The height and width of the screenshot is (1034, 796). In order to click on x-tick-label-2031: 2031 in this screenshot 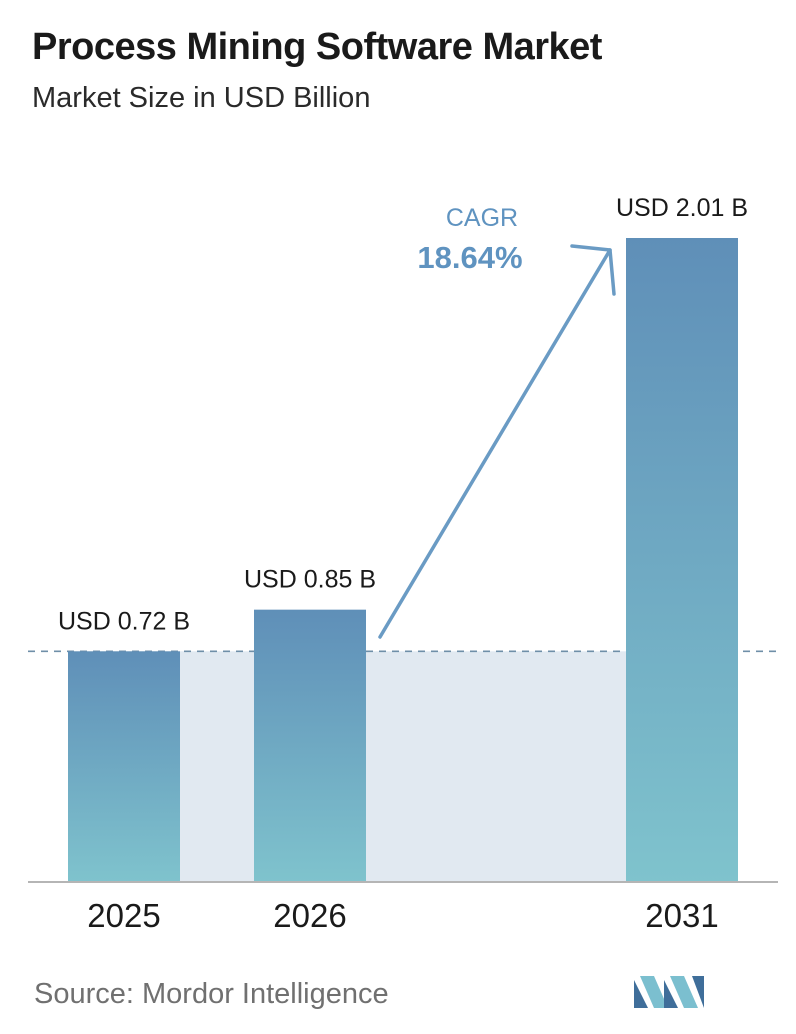, I will do `click(681, 915)`.